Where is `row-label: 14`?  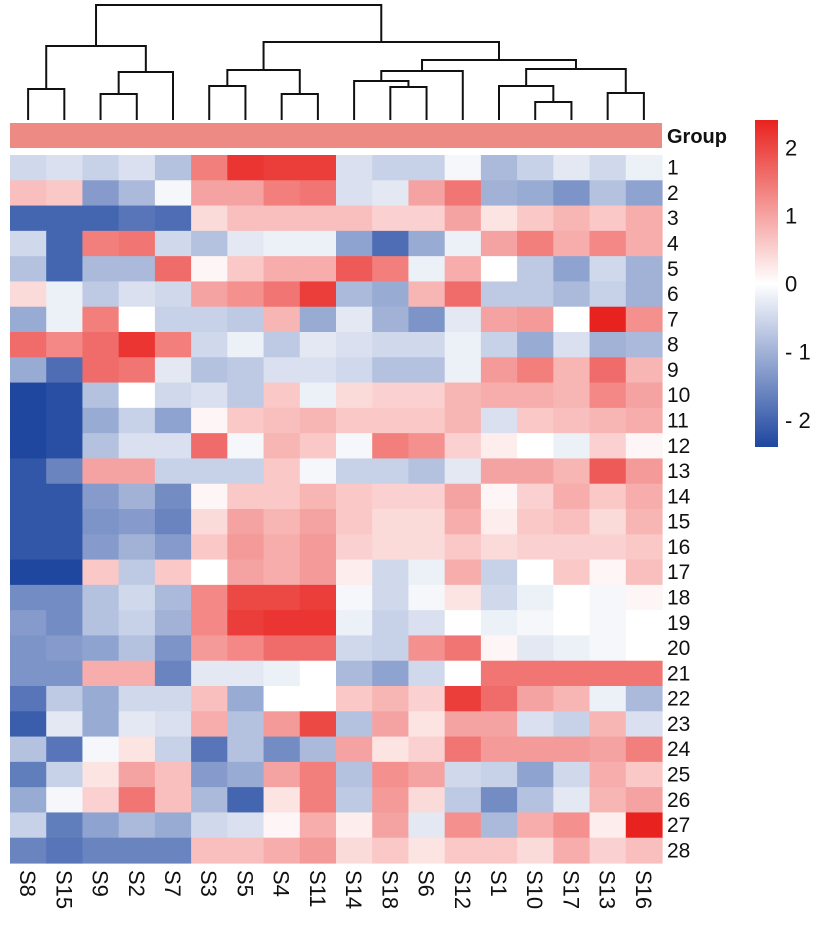
row-label: 14 is located at coordinates (679, 496).